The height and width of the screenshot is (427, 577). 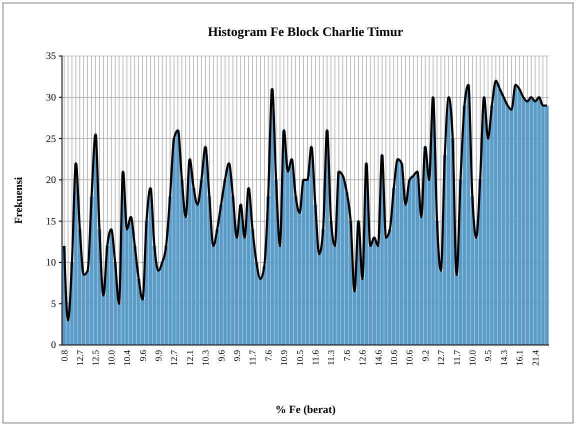 I want to click on x-tick-label: 9.5, so click(x=488, y=356).